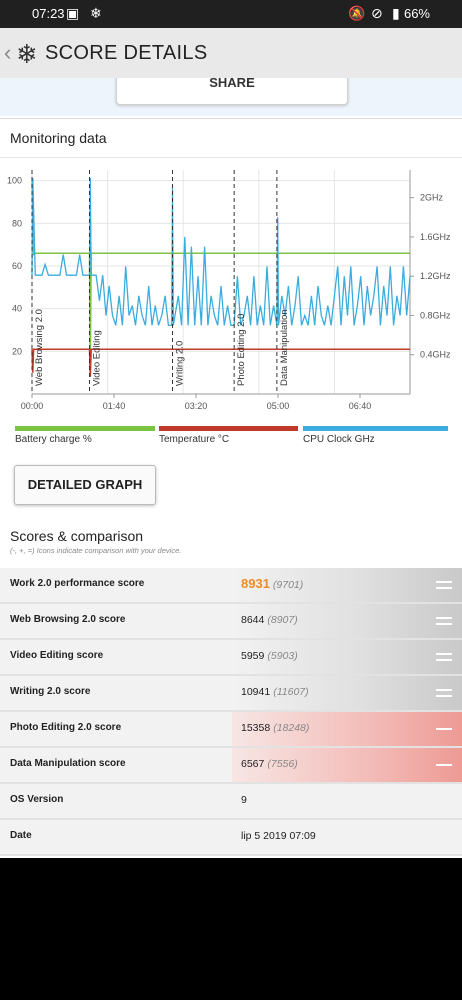 This screenshot has width=462, height=1000. I want to click on score-value: 5959, so click(253, 656).